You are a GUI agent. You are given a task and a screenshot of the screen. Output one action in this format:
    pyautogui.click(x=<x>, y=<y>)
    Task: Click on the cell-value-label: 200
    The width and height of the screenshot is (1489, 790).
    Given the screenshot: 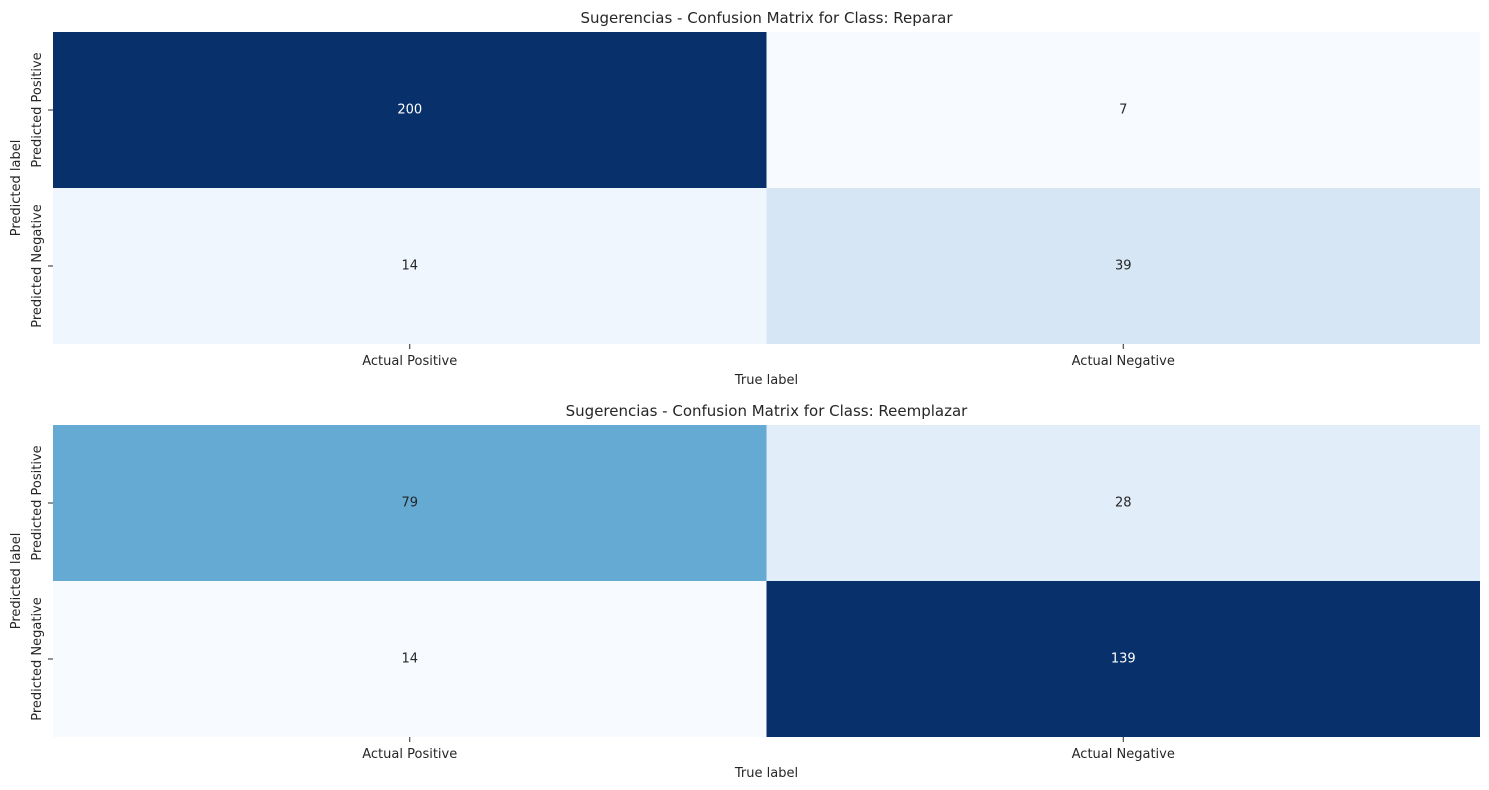 What is the action you would take?
    pyautogui.click(x=409, y=110)
    